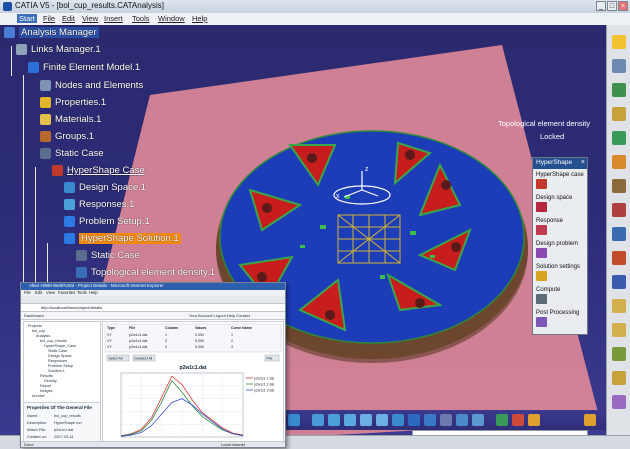 The image size is (630, 449). I want to click on curve-table-header: Curve Name, so click(241, 328).